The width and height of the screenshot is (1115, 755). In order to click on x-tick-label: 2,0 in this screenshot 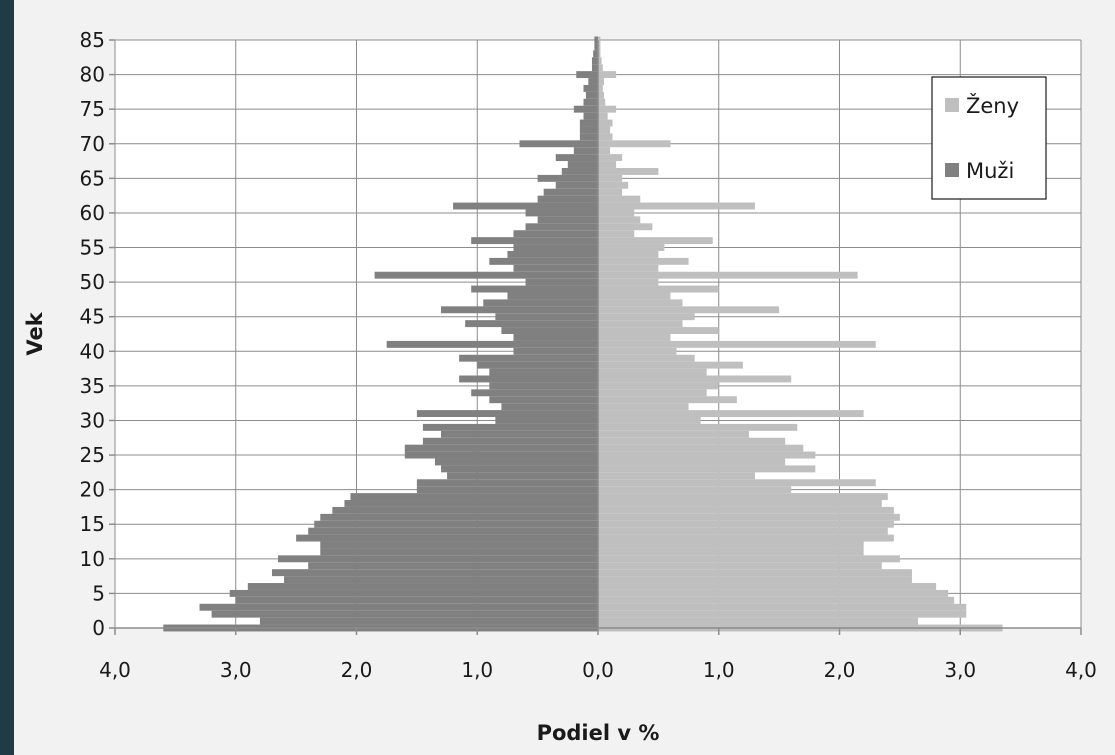, I will do `click(357, 670)`.